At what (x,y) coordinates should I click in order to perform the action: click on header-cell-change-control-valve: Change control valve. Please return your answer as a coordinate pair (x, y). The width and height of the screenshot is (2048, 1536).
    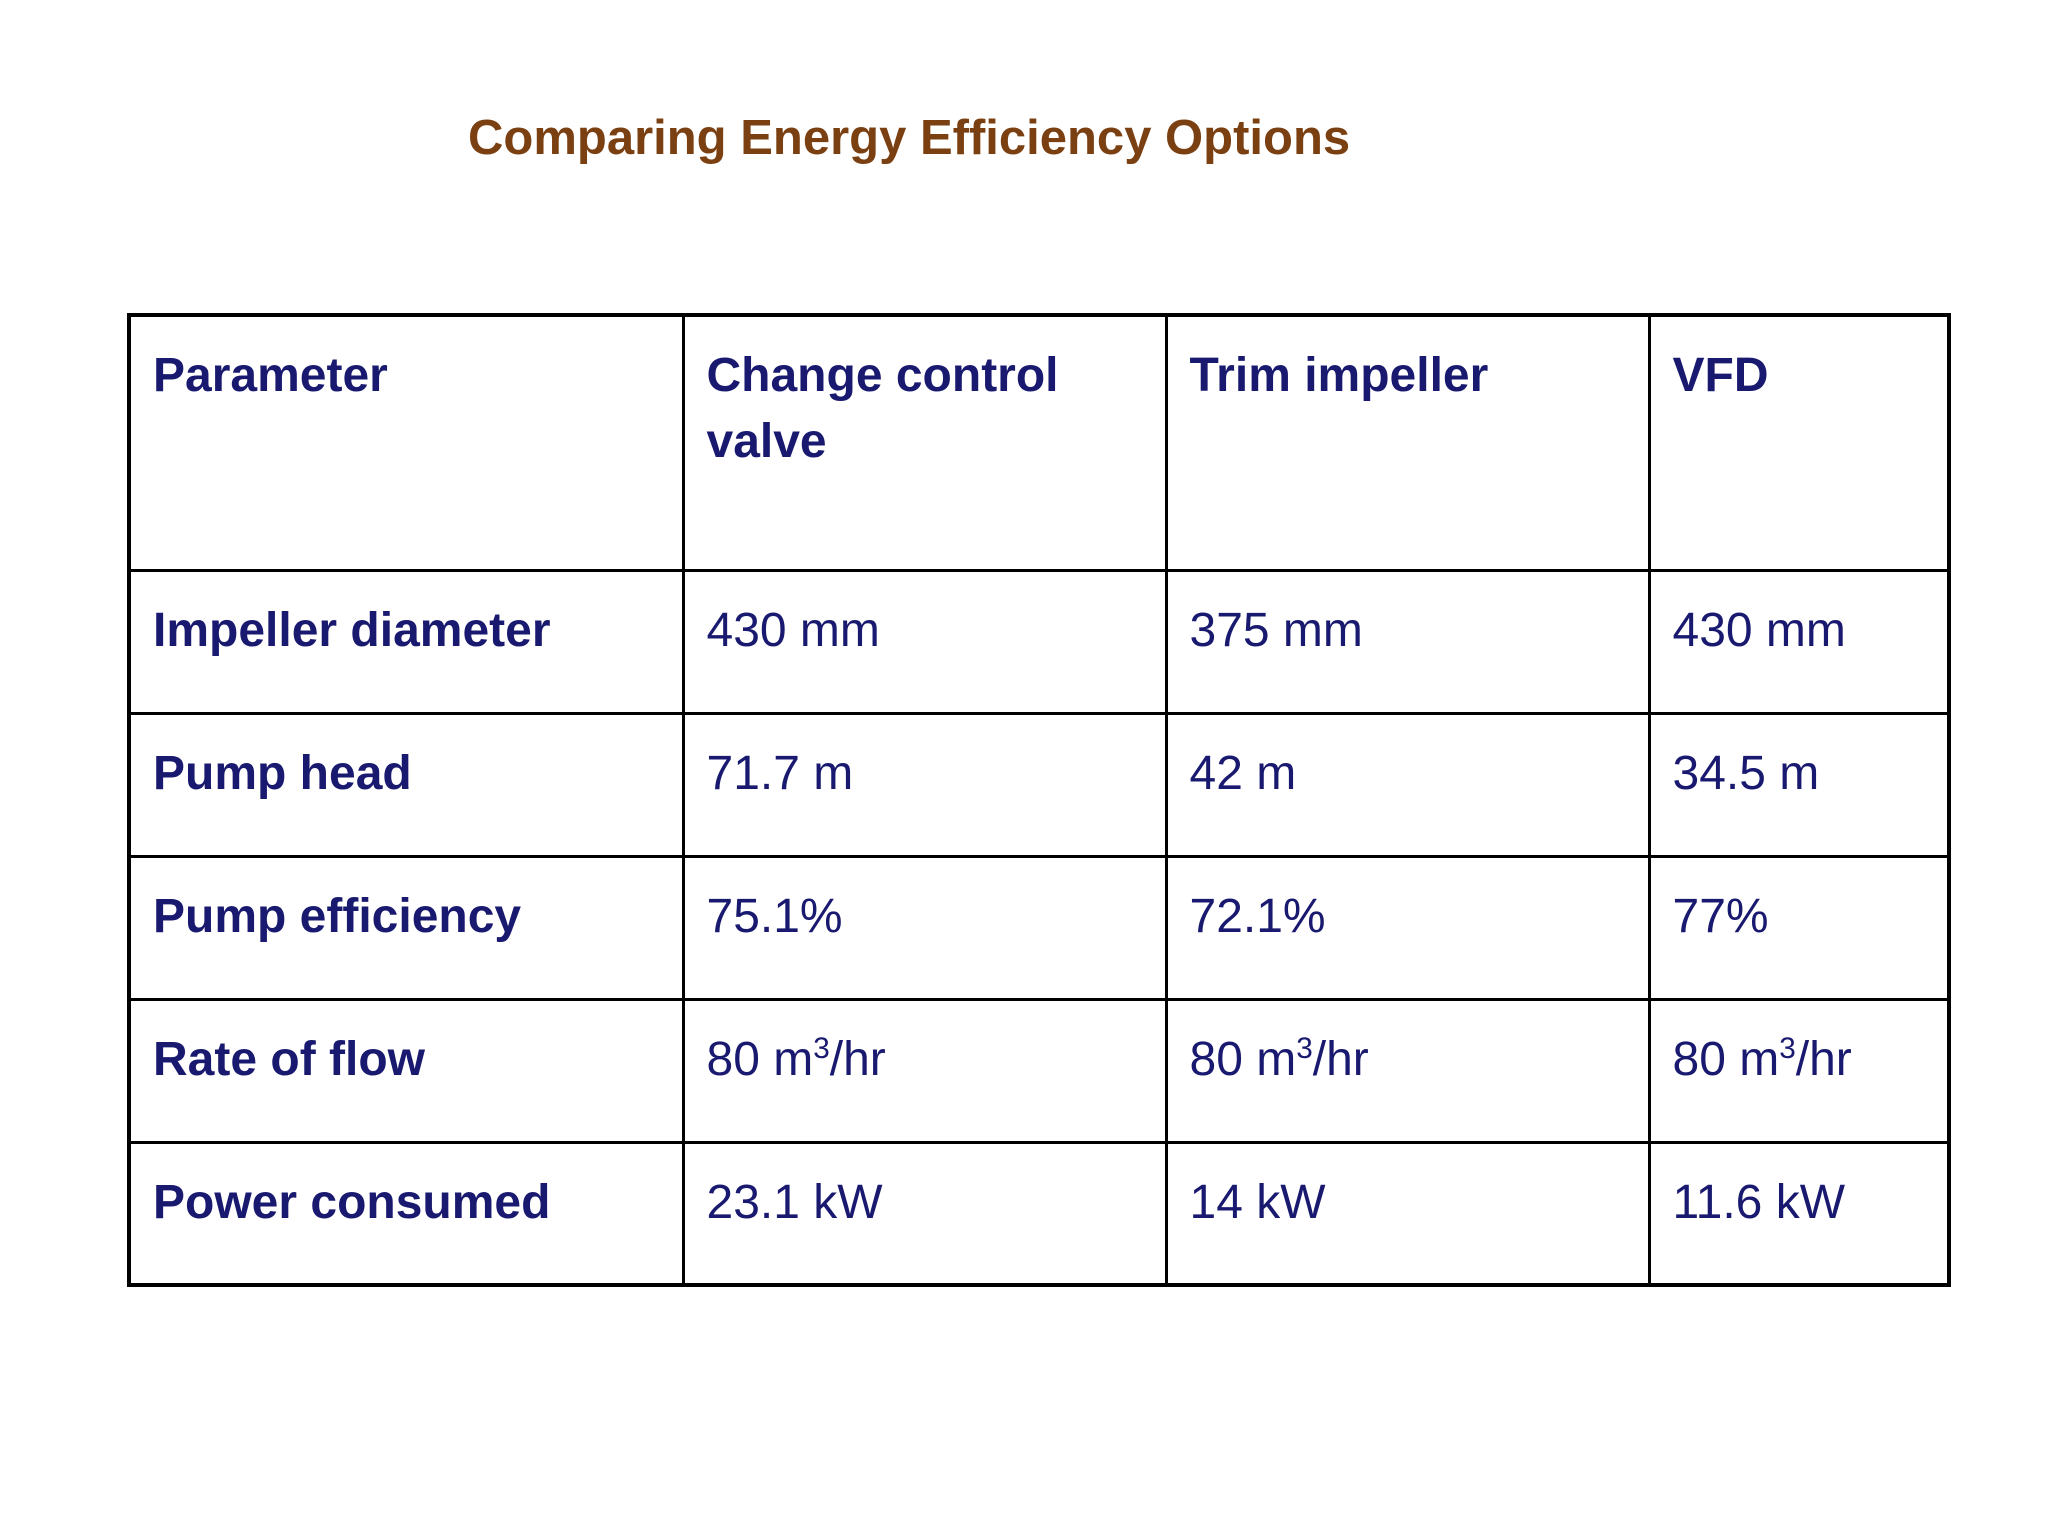
    Looking at the image, I should click on (924, 442).